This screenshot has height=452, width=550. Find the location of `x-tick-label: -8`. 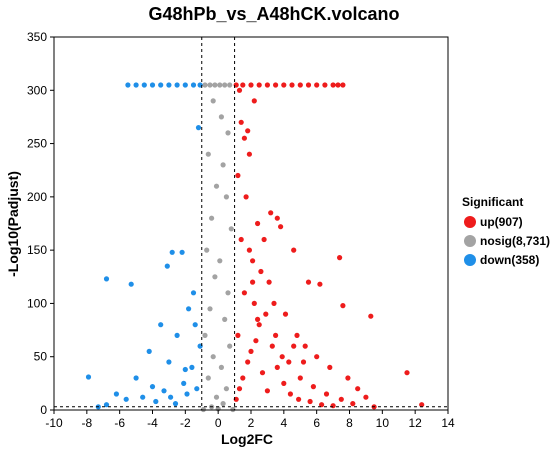

x-tick-label: -8 is located at coordinates (86, 423).